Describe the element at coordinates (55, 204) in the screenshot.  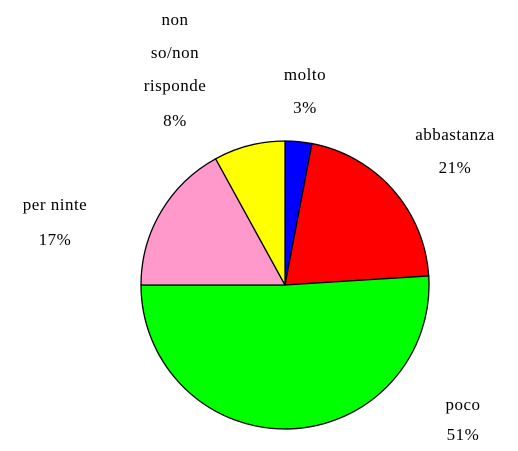
I see `slice-label: per ninte` at that location.